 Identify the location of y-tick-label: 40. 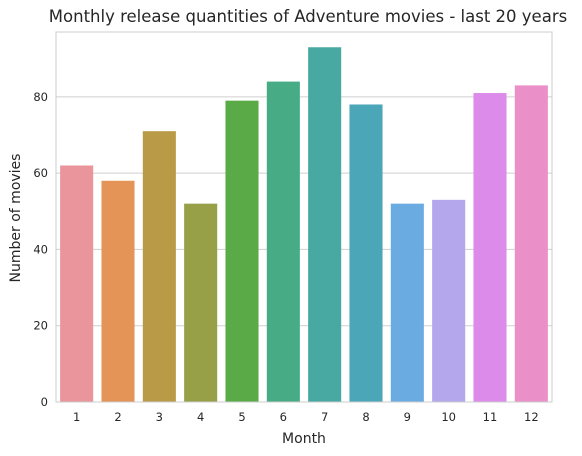
(40, 249).